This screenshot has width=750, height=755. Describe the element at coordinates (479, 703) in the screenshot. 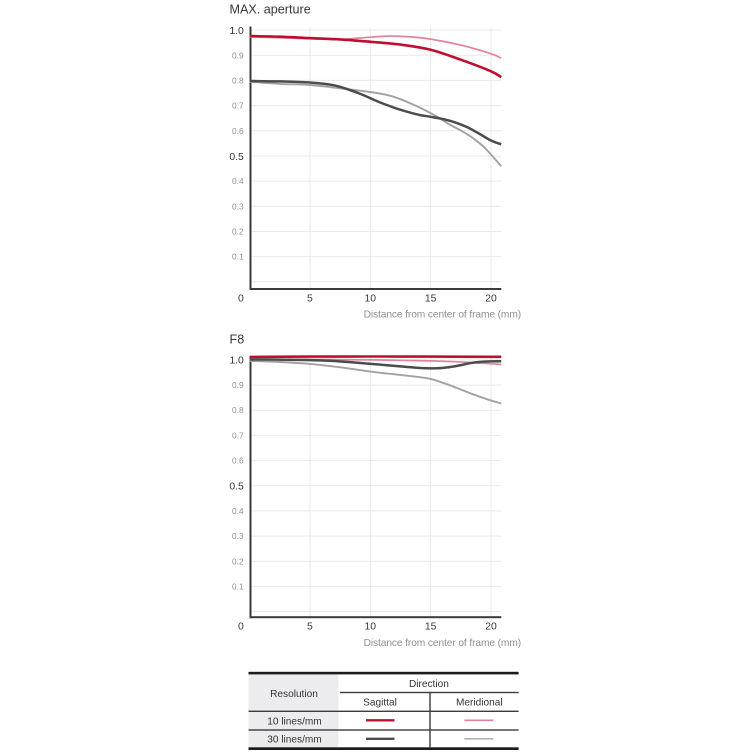

I see `svg-text: Meridional` at that location.